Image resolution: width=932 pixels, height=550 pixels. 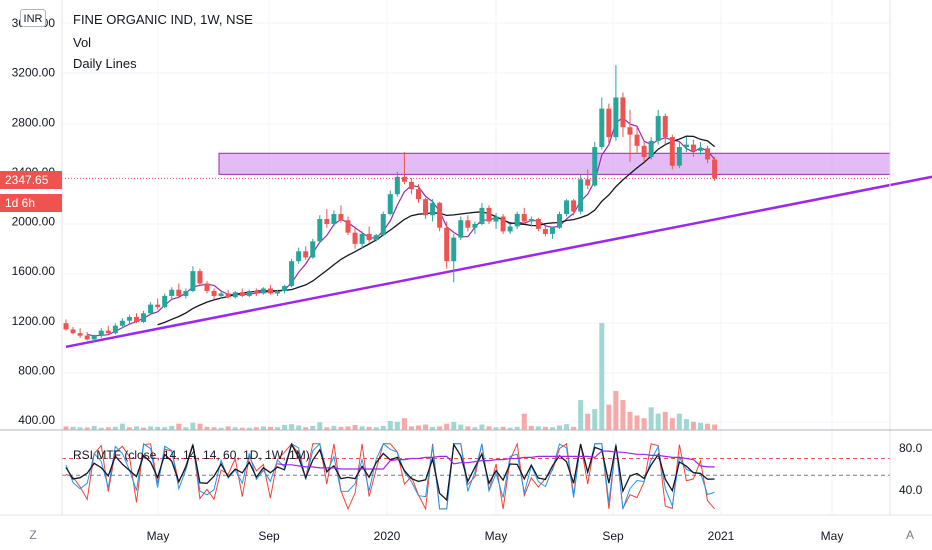 What do you see at coordinates (33, 535) in the screenshot?
I see `zoom-toggle-button: Z` at bounding box center [33, 535].